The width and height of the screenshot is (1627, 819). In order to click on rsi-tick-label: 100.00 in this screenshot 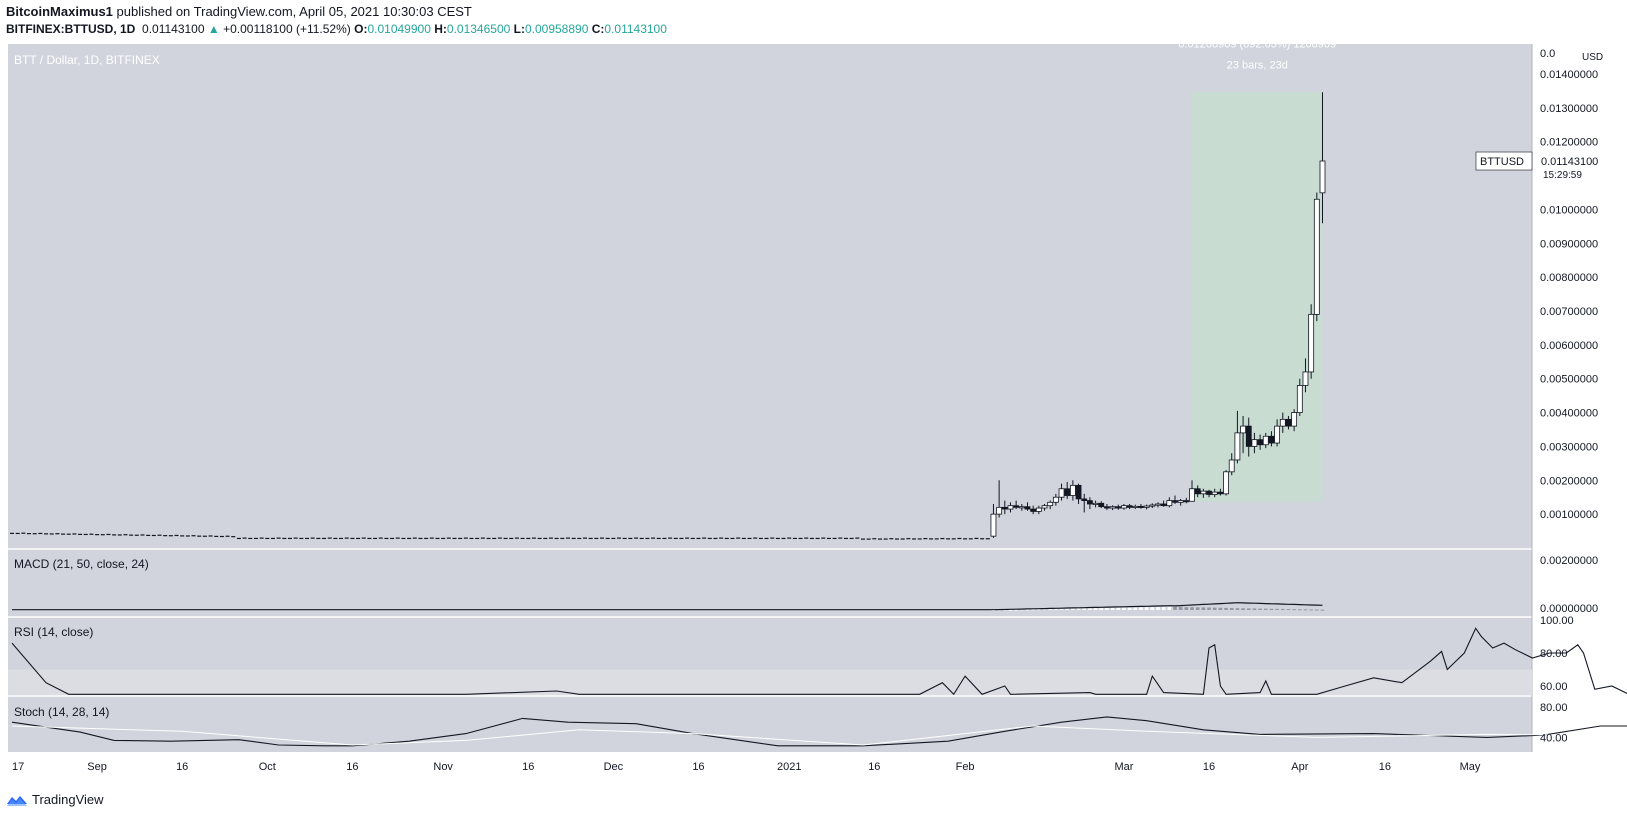, I will do `click(1557, 621)`.